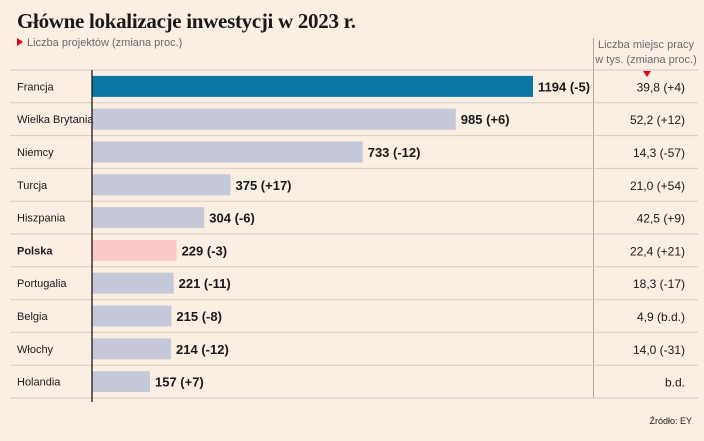 This screenshot has width=704, height=441. What do you see at coordinates (227, 152) in the screenshot?
I see `bar-niemcy` at bounding box center [227, 152].